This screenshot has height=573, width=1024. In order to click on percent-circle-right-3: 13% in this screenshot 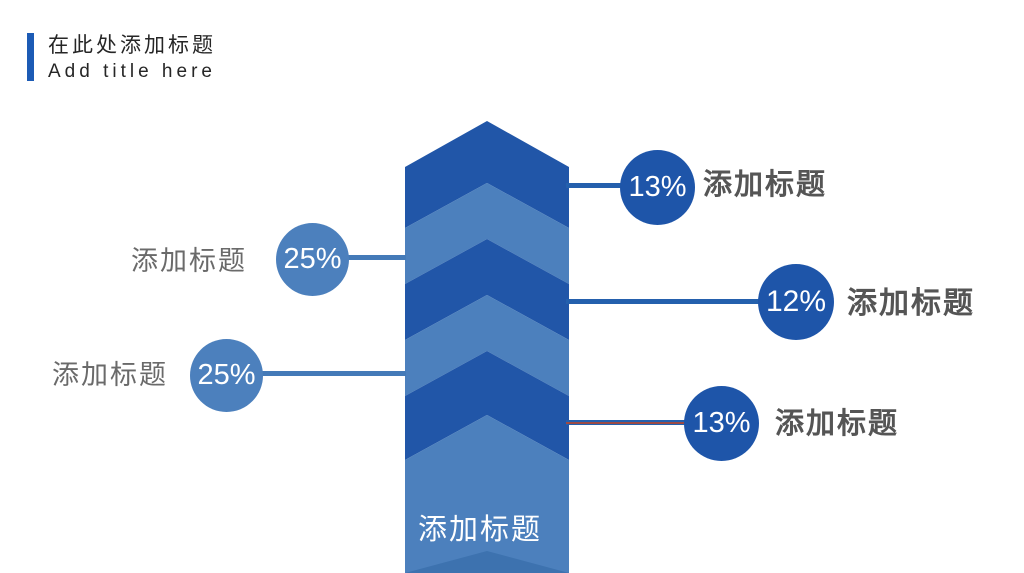, I will do `click(721, 423)`.